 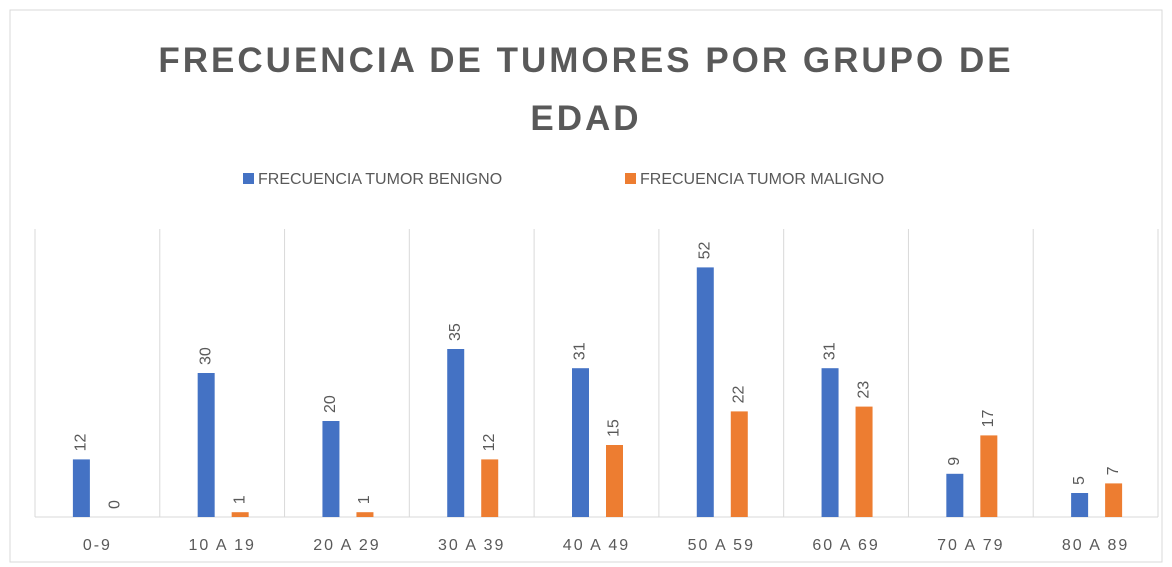 What do you see at coordinates (330, 404) in the screenshot?
I see `data-label: 20` at bounding box center [330, 404].